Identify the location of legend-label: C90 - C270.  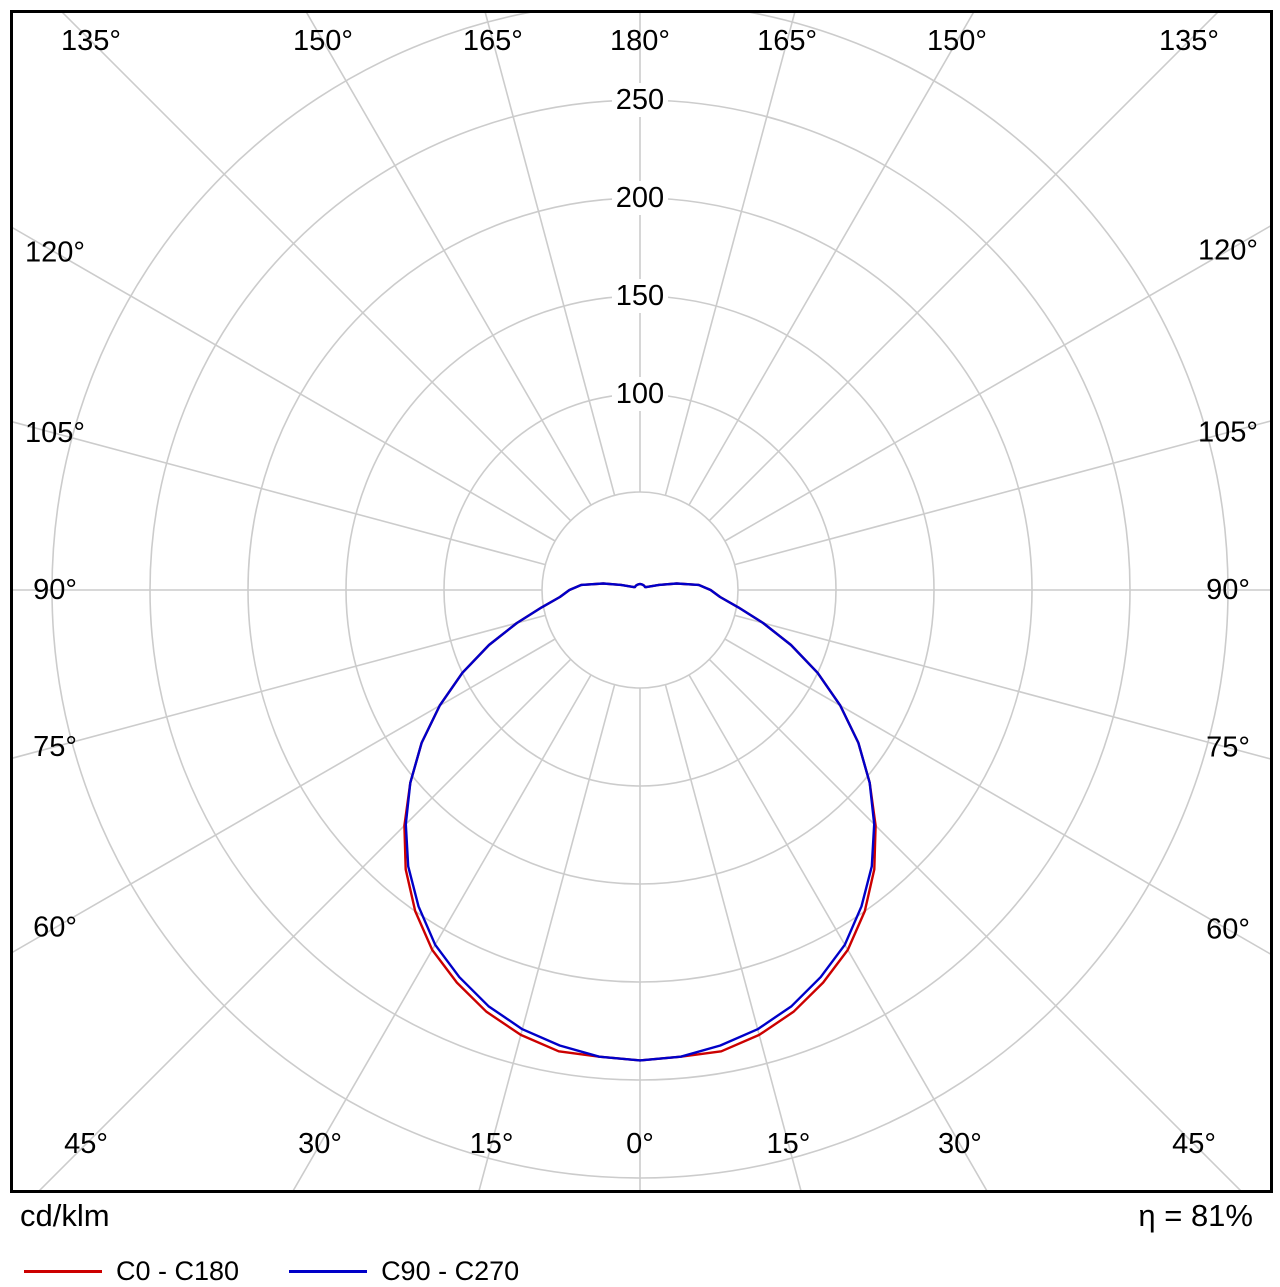
(450, 1271).